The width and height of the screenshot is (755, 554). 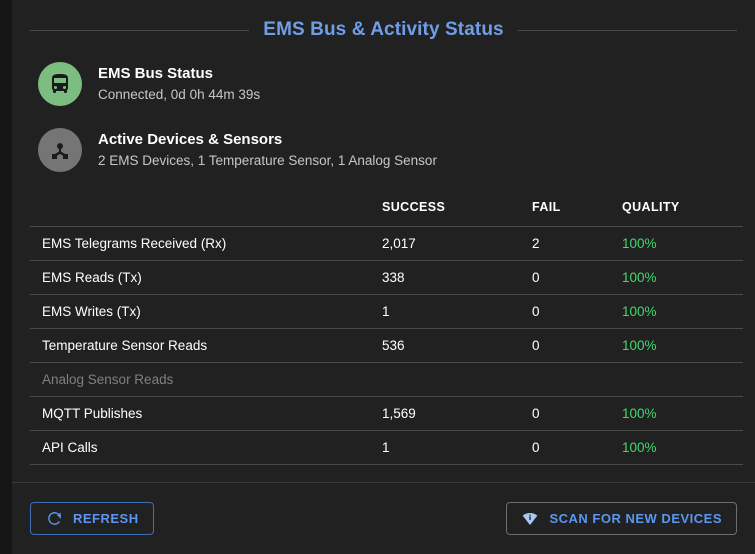 I want to click on status-item-title: Active Devices & Sensors, so click(x=190, y=139).